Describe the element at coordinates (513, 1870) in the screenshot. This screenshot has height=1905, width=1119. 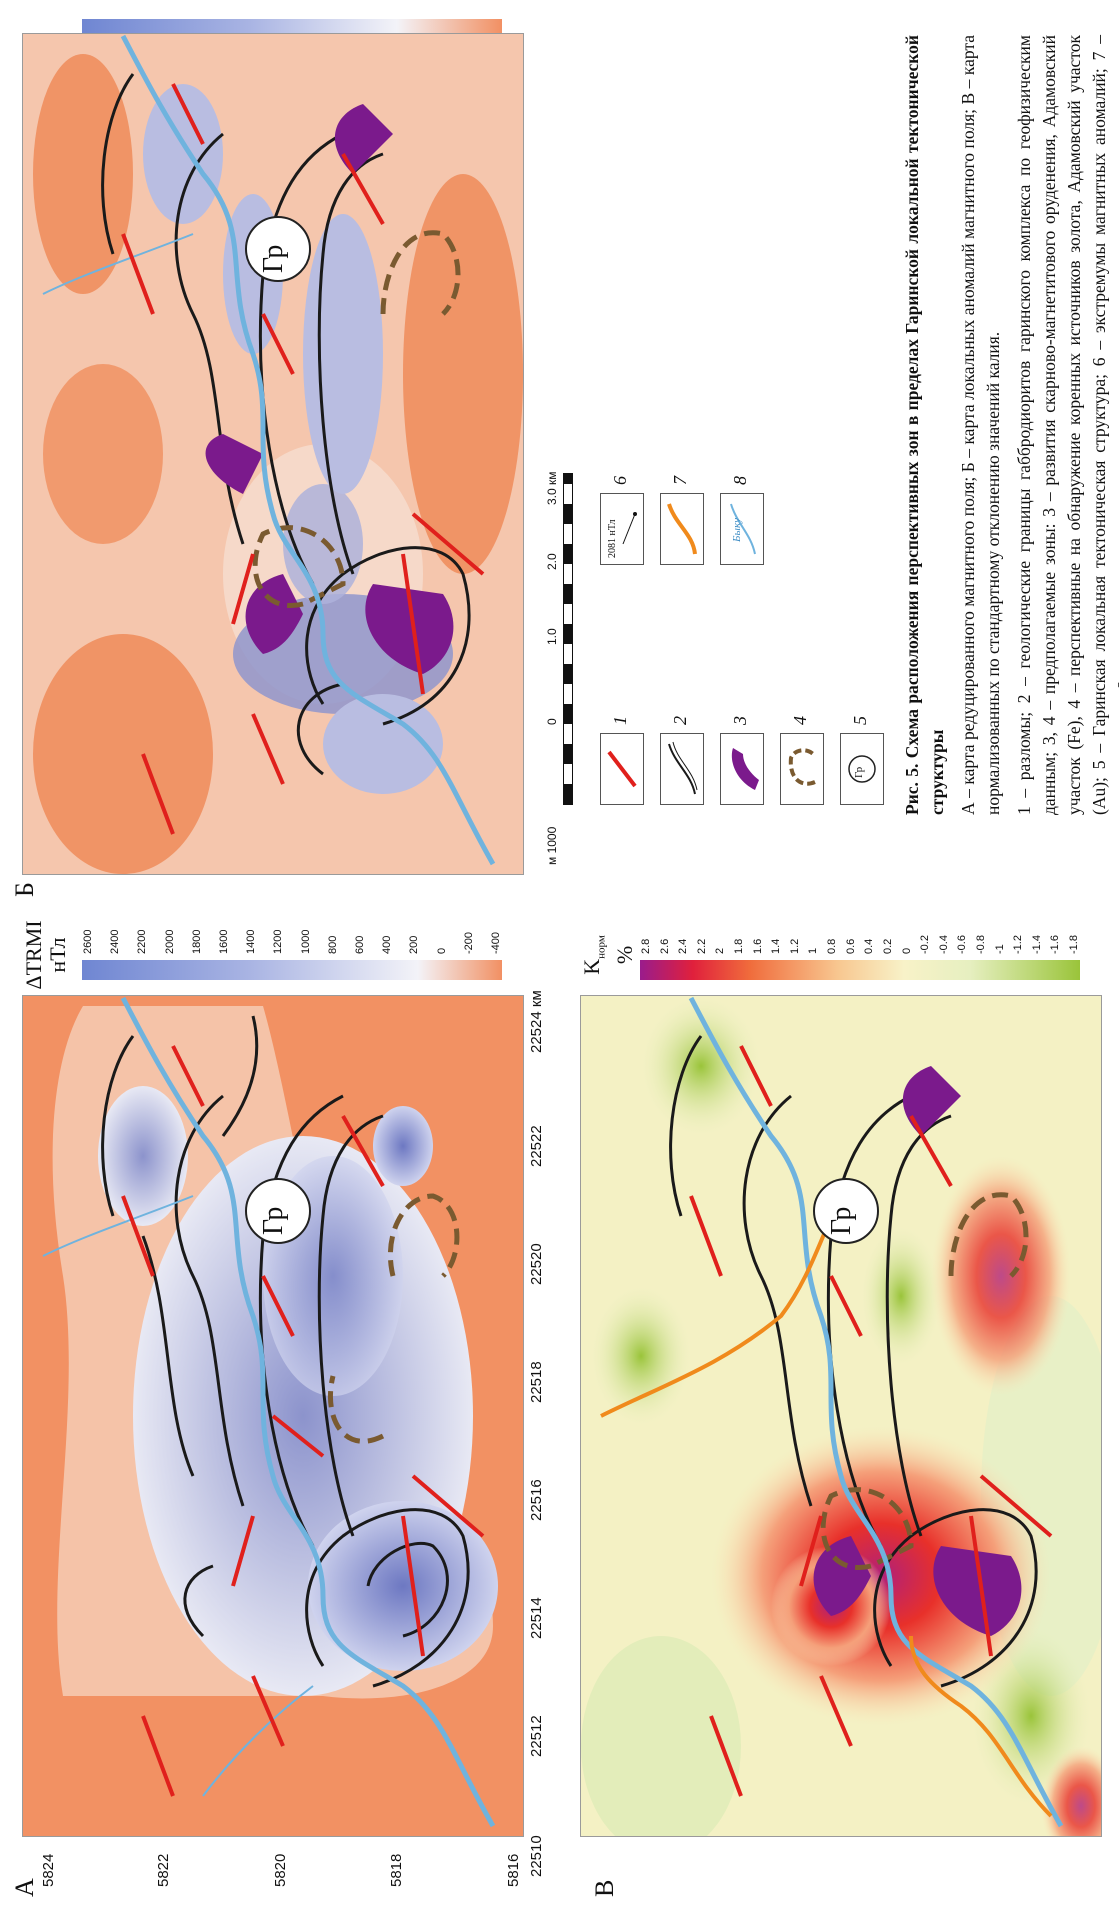
I see `y-tick: 5816` at that location.